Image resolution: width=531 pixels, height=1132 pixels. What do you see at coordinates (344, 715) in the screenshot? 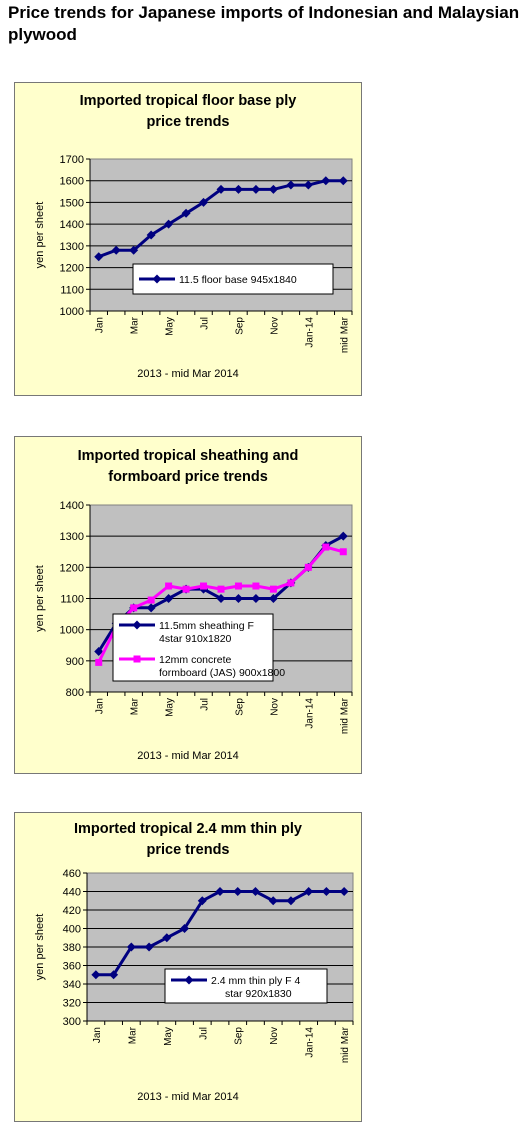
I see `x-tick-label: mid Mar` at bounding box center [344, 715].